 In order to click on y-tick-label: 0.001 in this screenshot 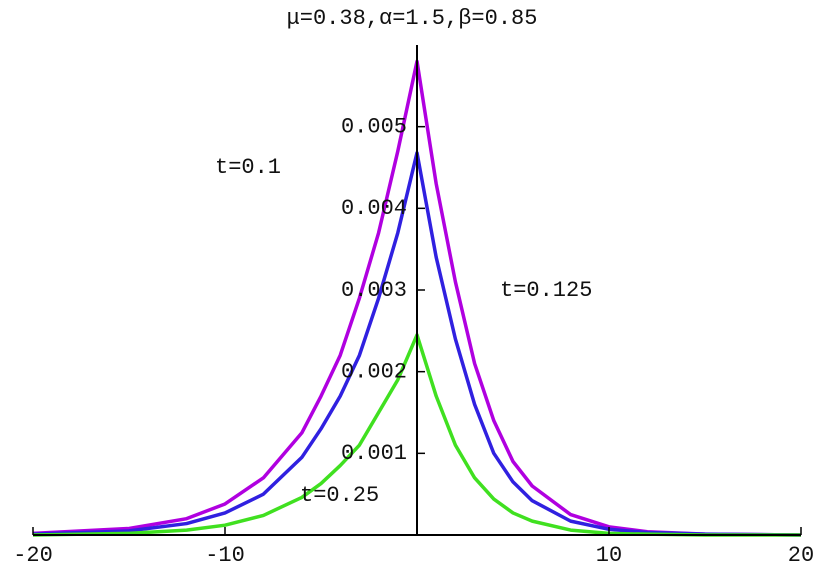, I will do `click(374, 453)`.